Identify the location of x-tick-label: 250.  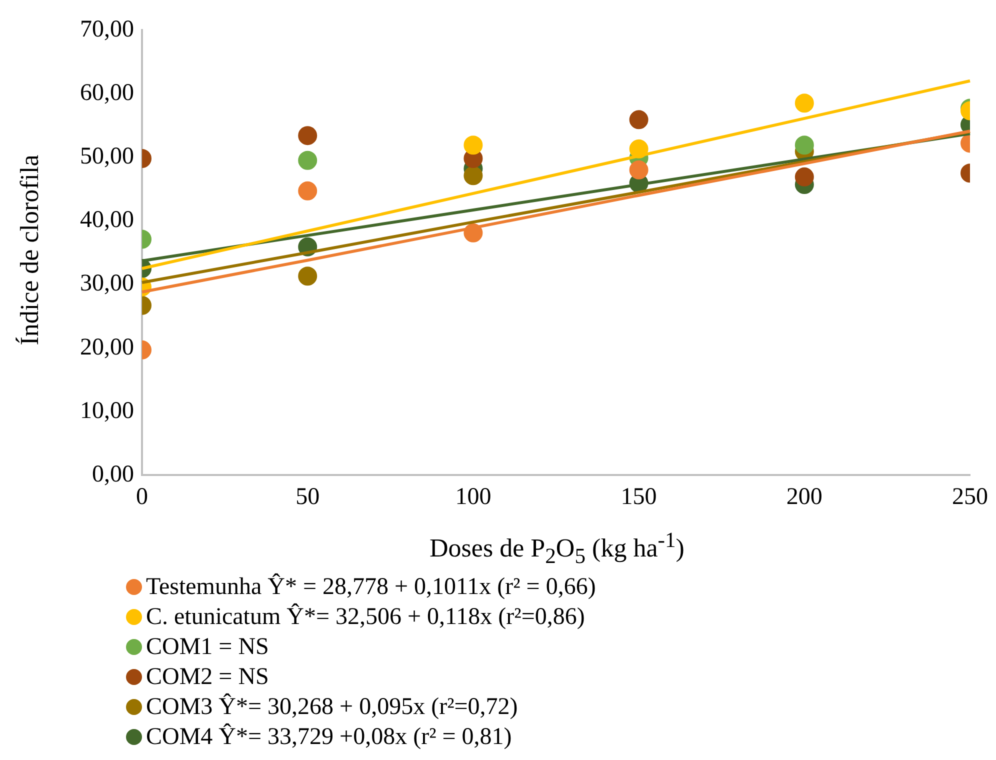
(970, 497).